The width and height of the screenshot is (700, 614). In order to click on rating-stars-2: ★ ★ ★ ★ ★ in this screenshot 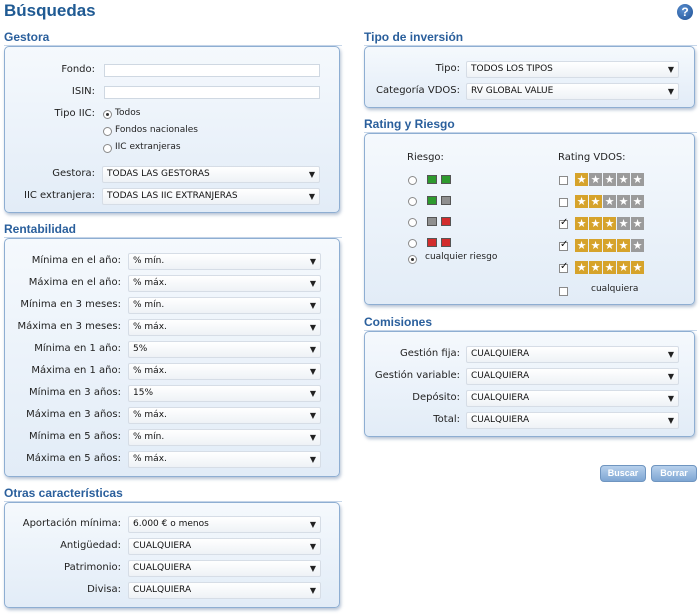, I will do `click(609, 201)`.